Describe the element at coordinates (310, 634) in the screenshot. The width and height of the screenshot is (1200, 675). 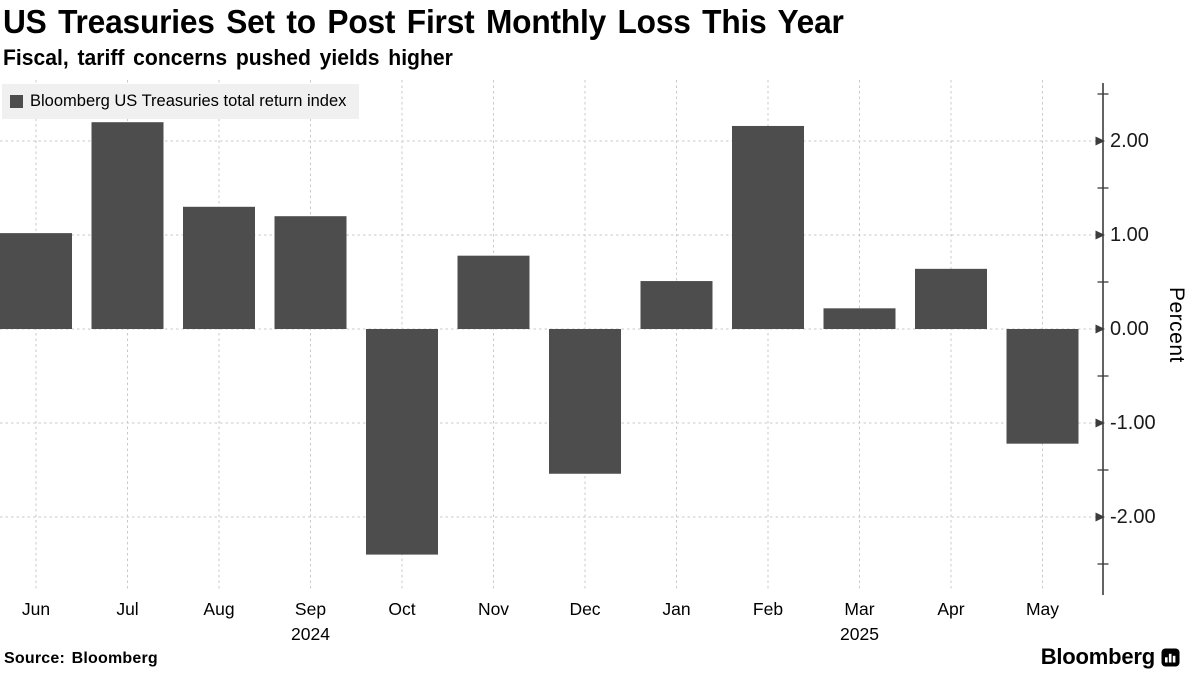
I see `x-year-label-2024: 2024` at that location.